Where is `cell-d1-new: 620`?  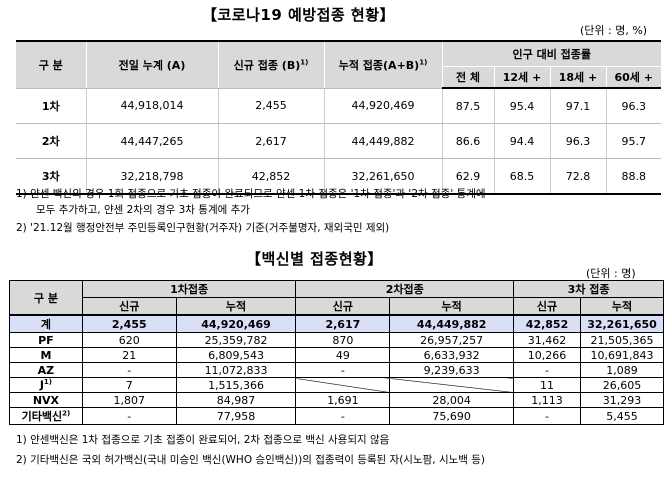 cell-d1-new: 620 is located at coordinates (129, 340).